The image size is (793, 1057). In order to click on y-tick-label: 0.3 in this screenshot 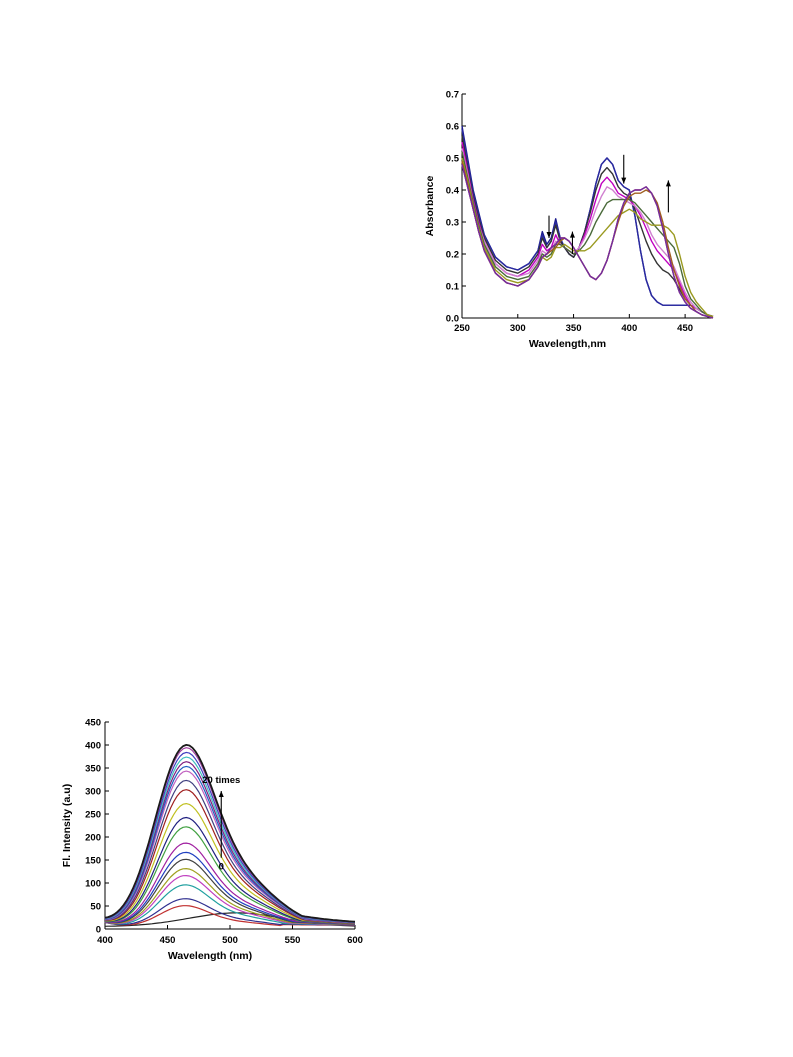, I will do `click(452, 223)`.